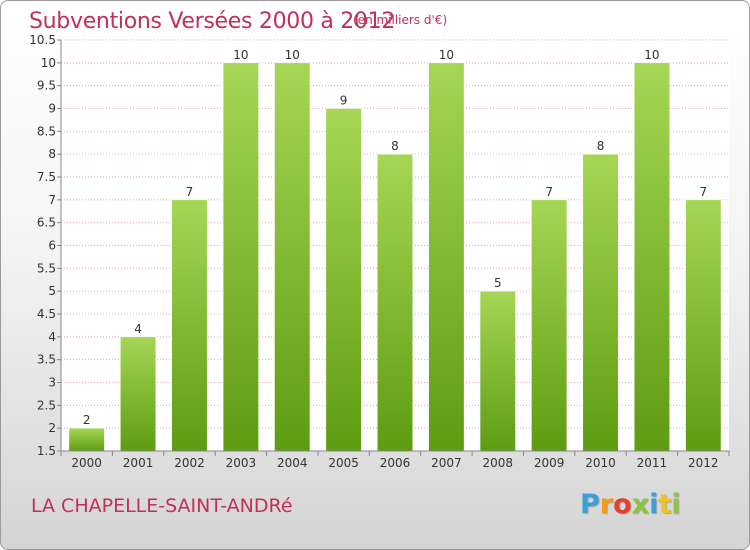  What do you see at coordinates (497, 371) in the screenshot?
I see `bar-2008` at bounding box center [497, 371].